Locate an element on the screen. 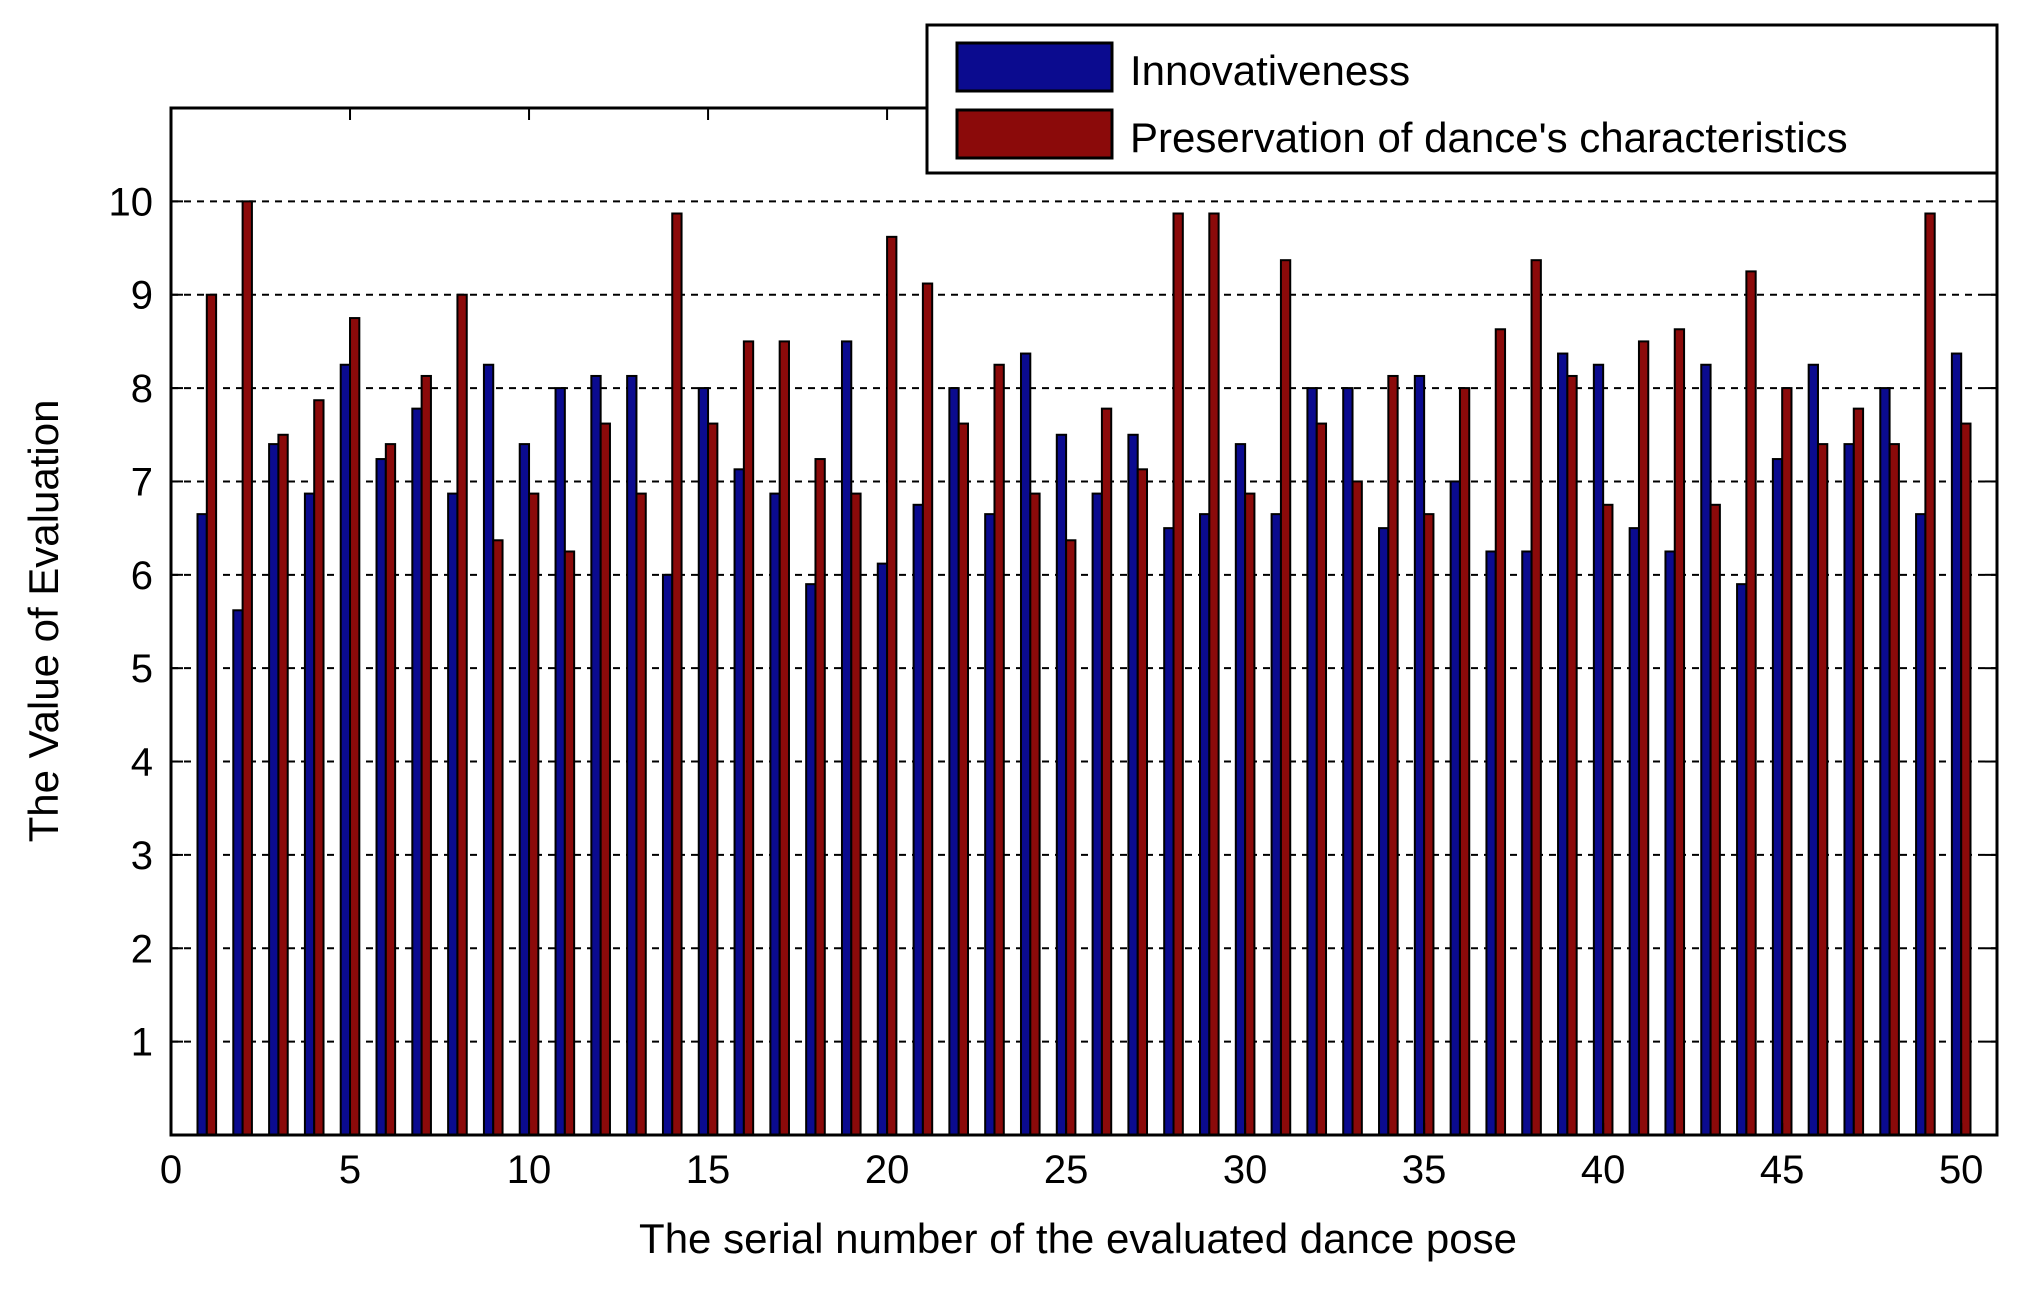  legend-label-preservation: Preservation of dance's characteristics is located at coordinates (1489, 137).